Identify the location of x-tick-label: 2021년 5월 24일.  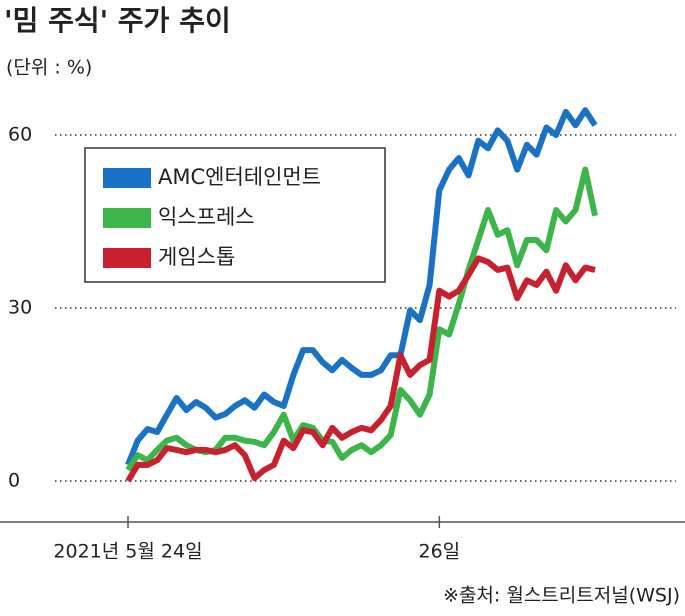
(127, 552).